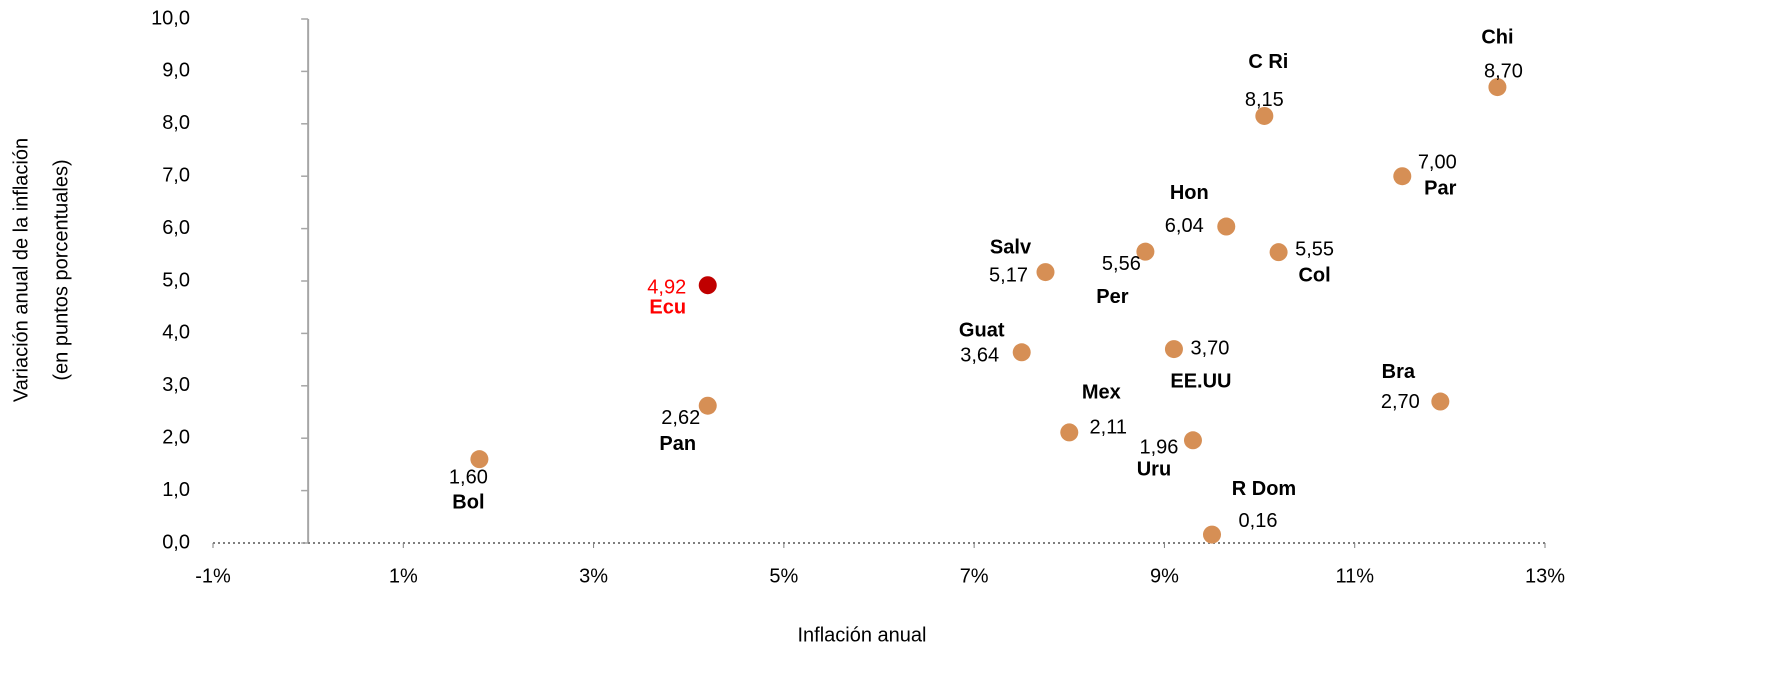  What do you see at coordinates (176, 490) in the screenshot?
I see `y-tick-label: 1,0` at bounding box center [176, 490].